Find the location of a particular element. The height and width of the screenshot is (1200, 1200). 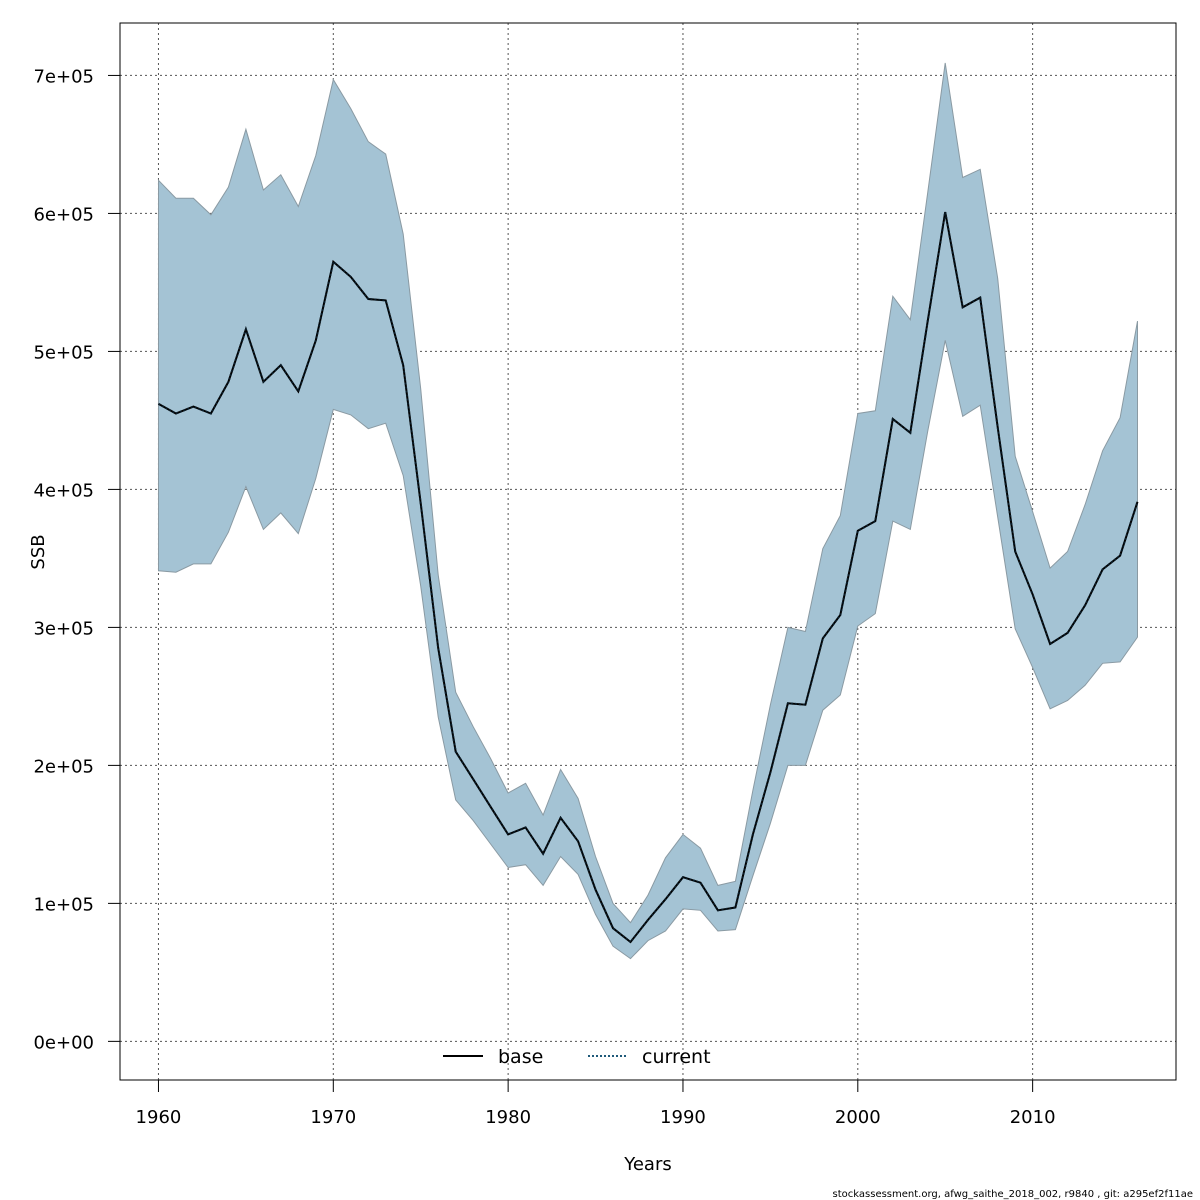

x-tick-label-2010: 2010 is located at coordinates (1033, 1117).